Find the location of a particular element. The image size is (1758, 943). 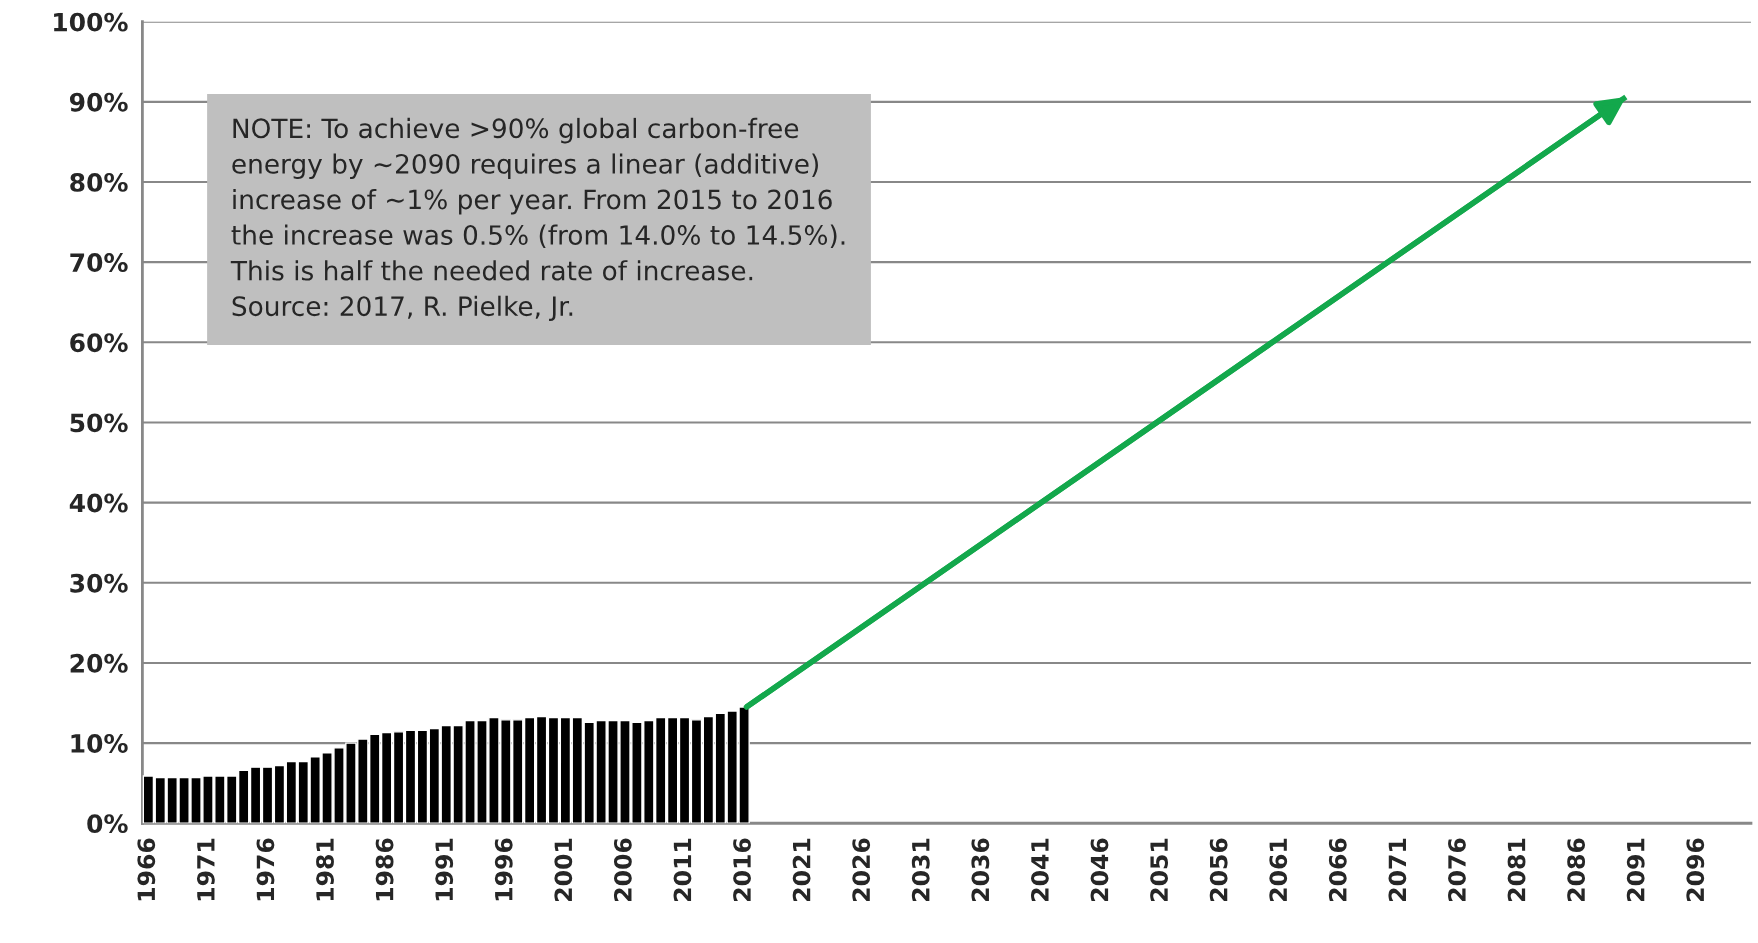

x-tick-label: 1966 is located at coordinates (146, 869).